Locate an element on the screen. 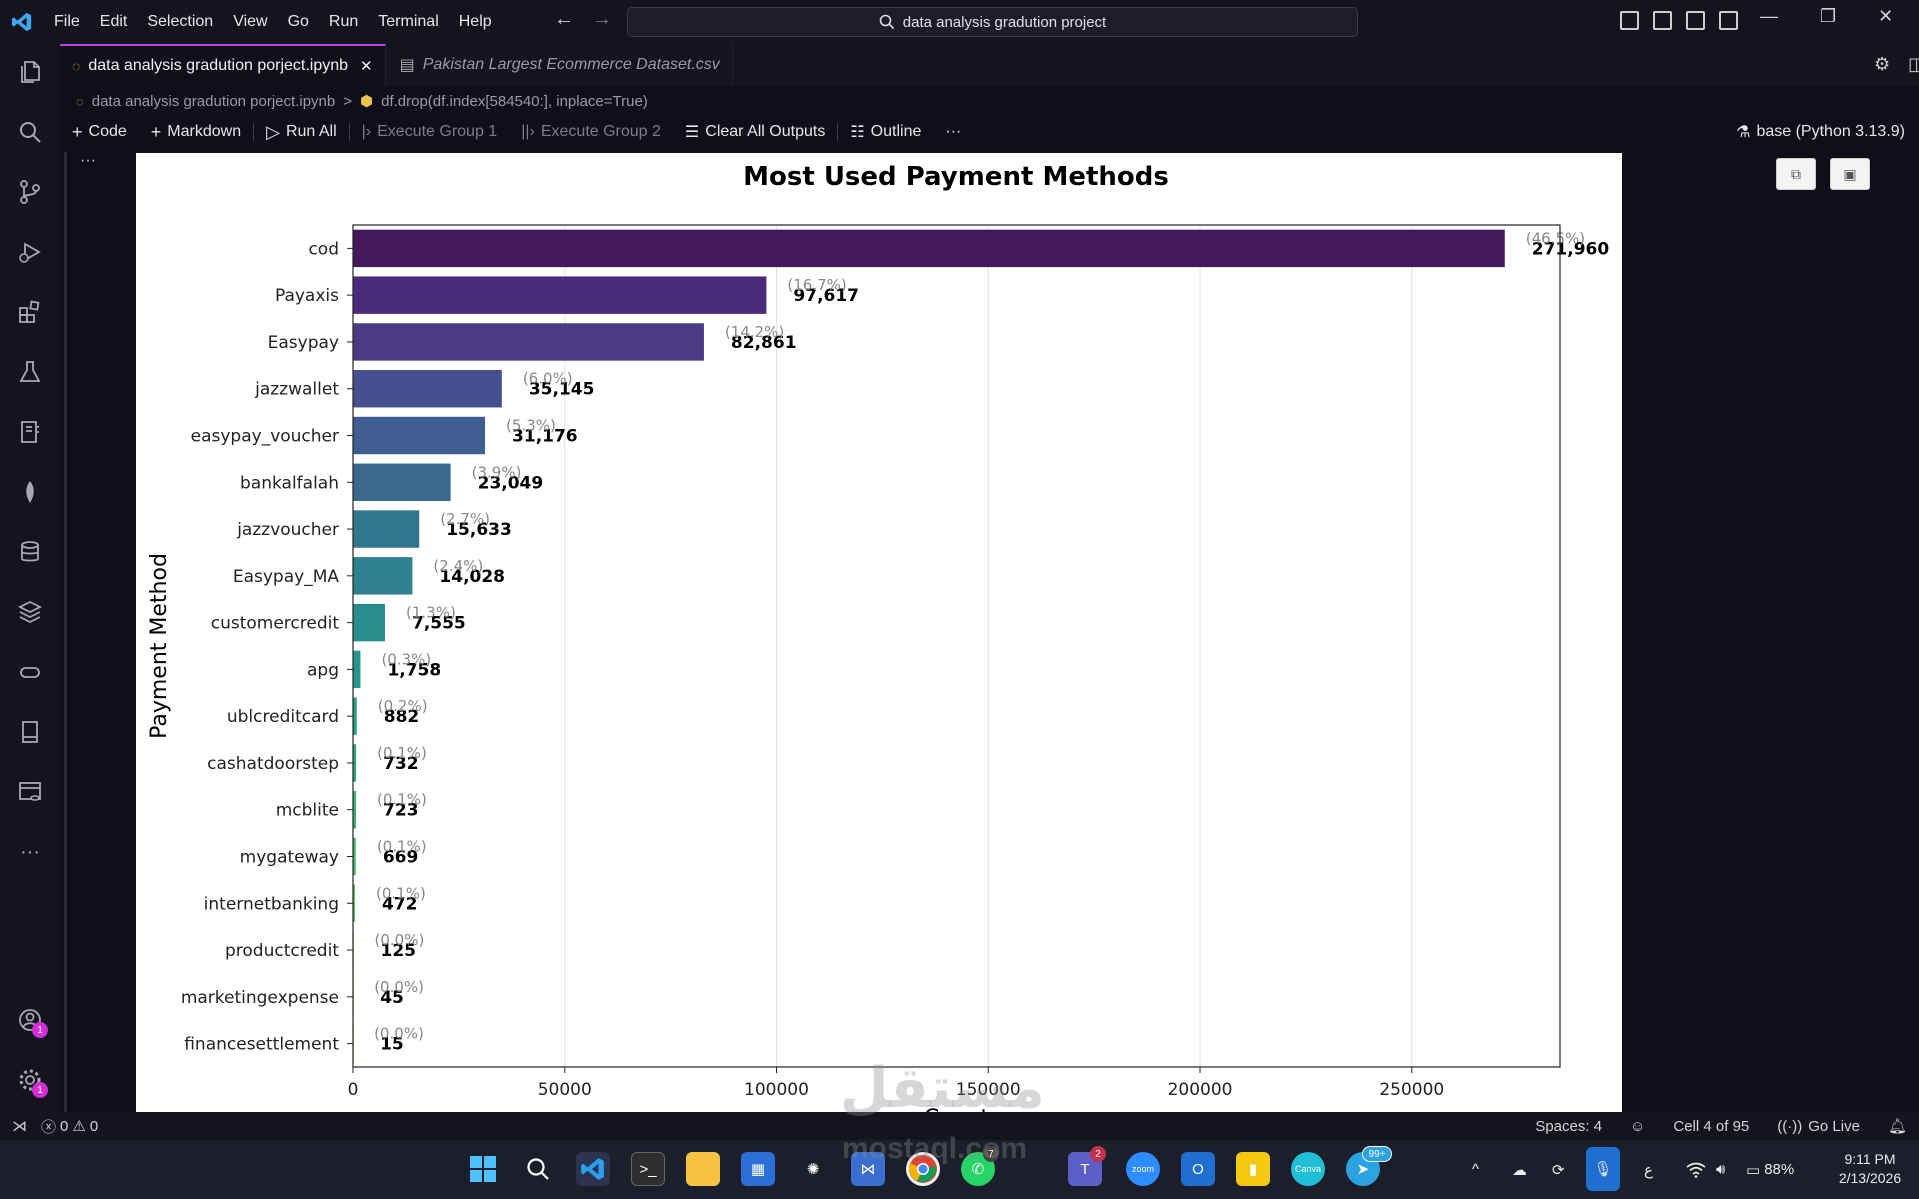 The width and height of the screenshot is (1919, 1199). execute-group-1-button: |› Execute Group 1 is located at coordinates (430, 132).